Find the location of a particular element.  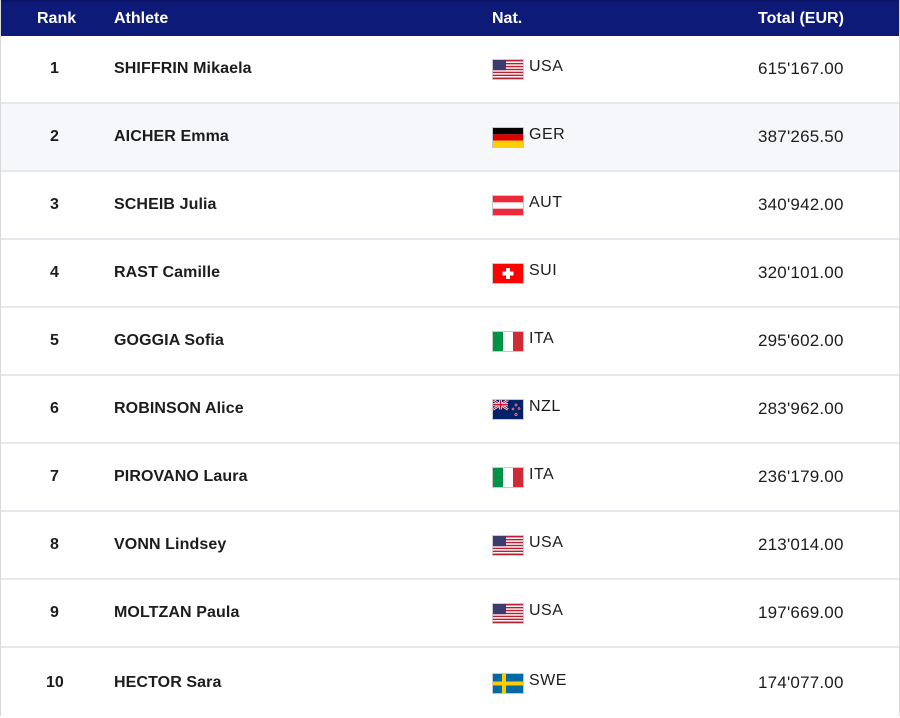

nation-code: GER is located at coordinates (547, 134).